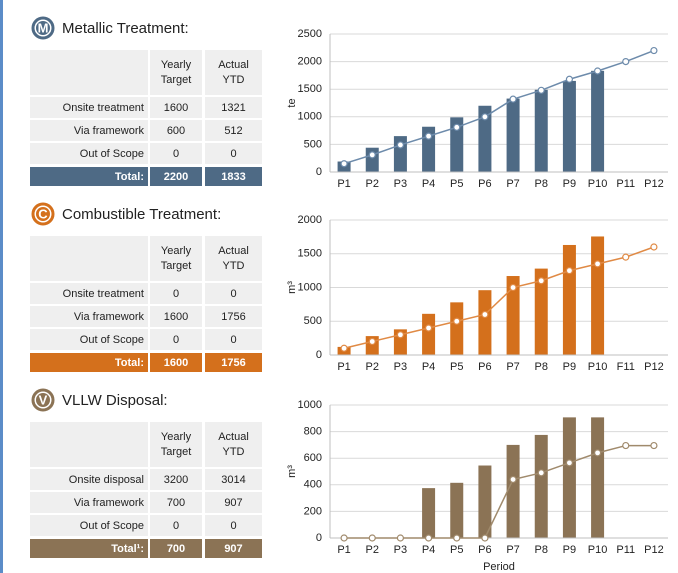  I want to click on x-axis-label: Period, so click(499, 567).